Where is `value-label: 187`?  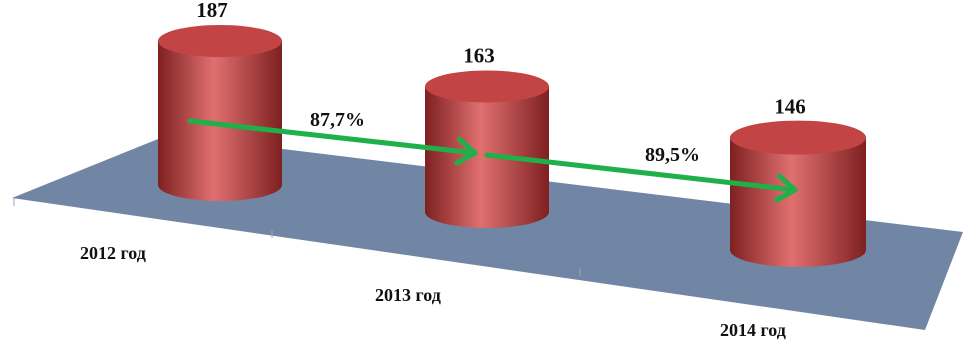 value-label: 187 is located at coordinates (212, 11).